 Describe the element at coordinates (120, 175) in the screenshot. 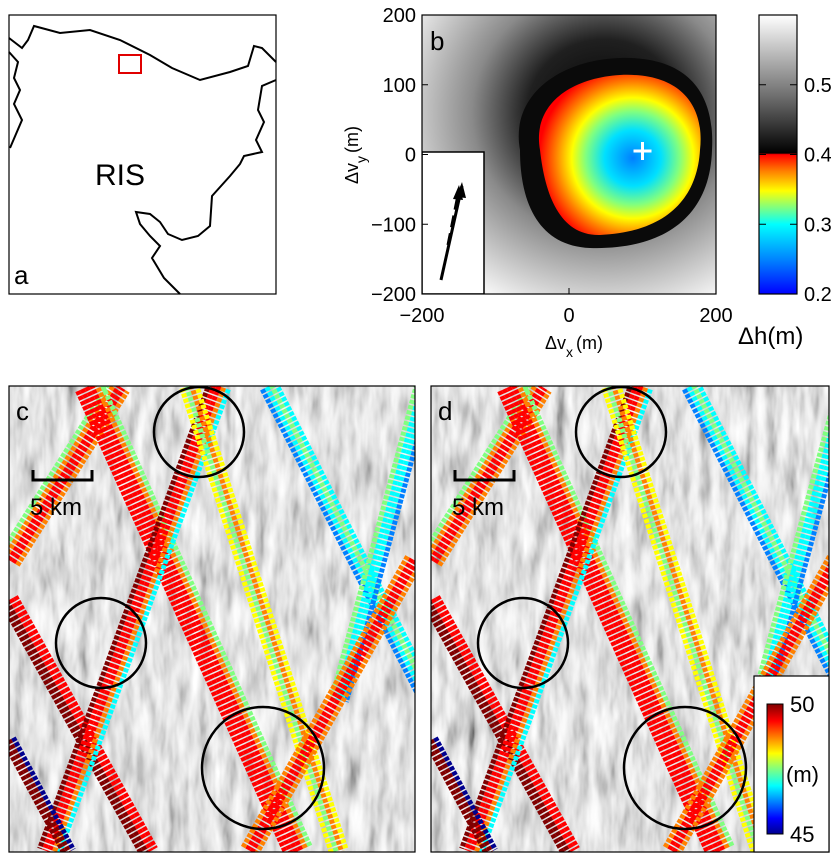

I see `region-label: RIS` at that location.